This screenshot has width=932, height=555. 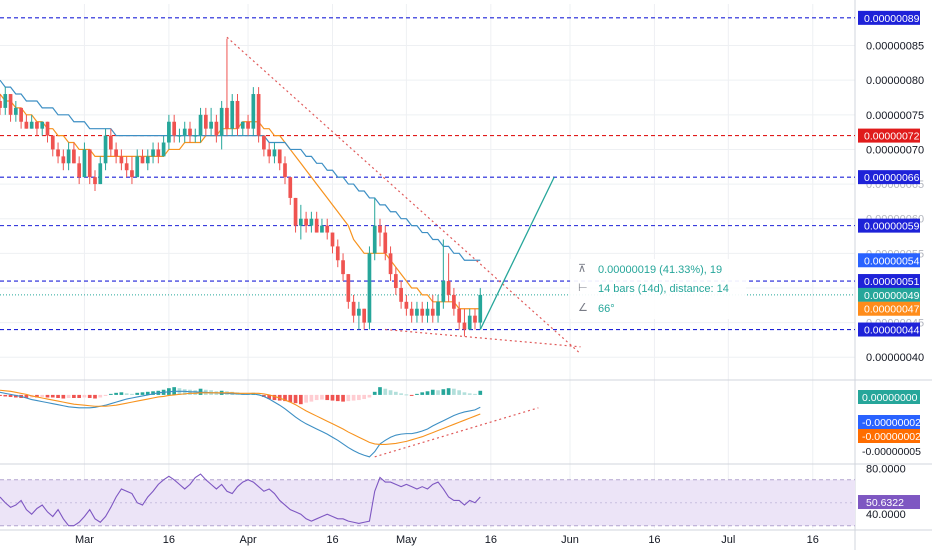 What do you see at coordinates (427, 500) in the screenshot?
I see `rsi-panel` at bounding box center [427, 500].